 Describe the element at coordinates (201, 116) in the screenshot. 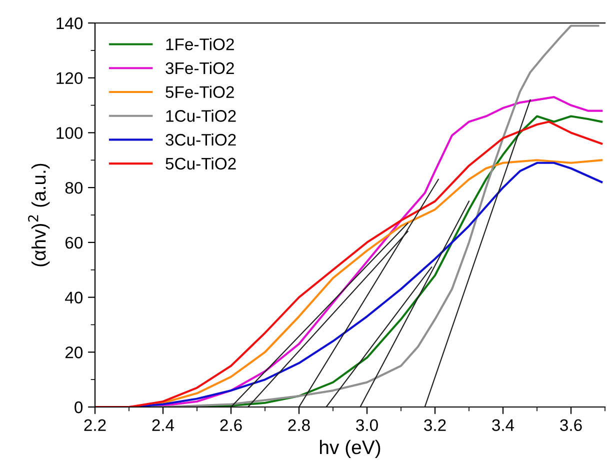

I see `legend-label: 1Cu-TiO2` at that location.